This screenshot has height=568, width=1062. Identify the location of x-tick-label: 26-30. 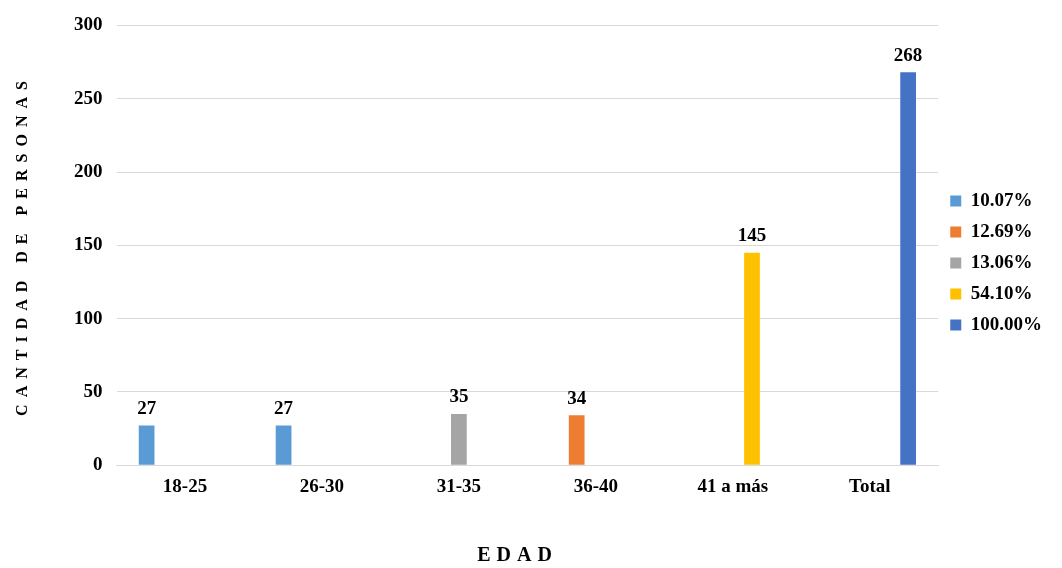
(322, 485).